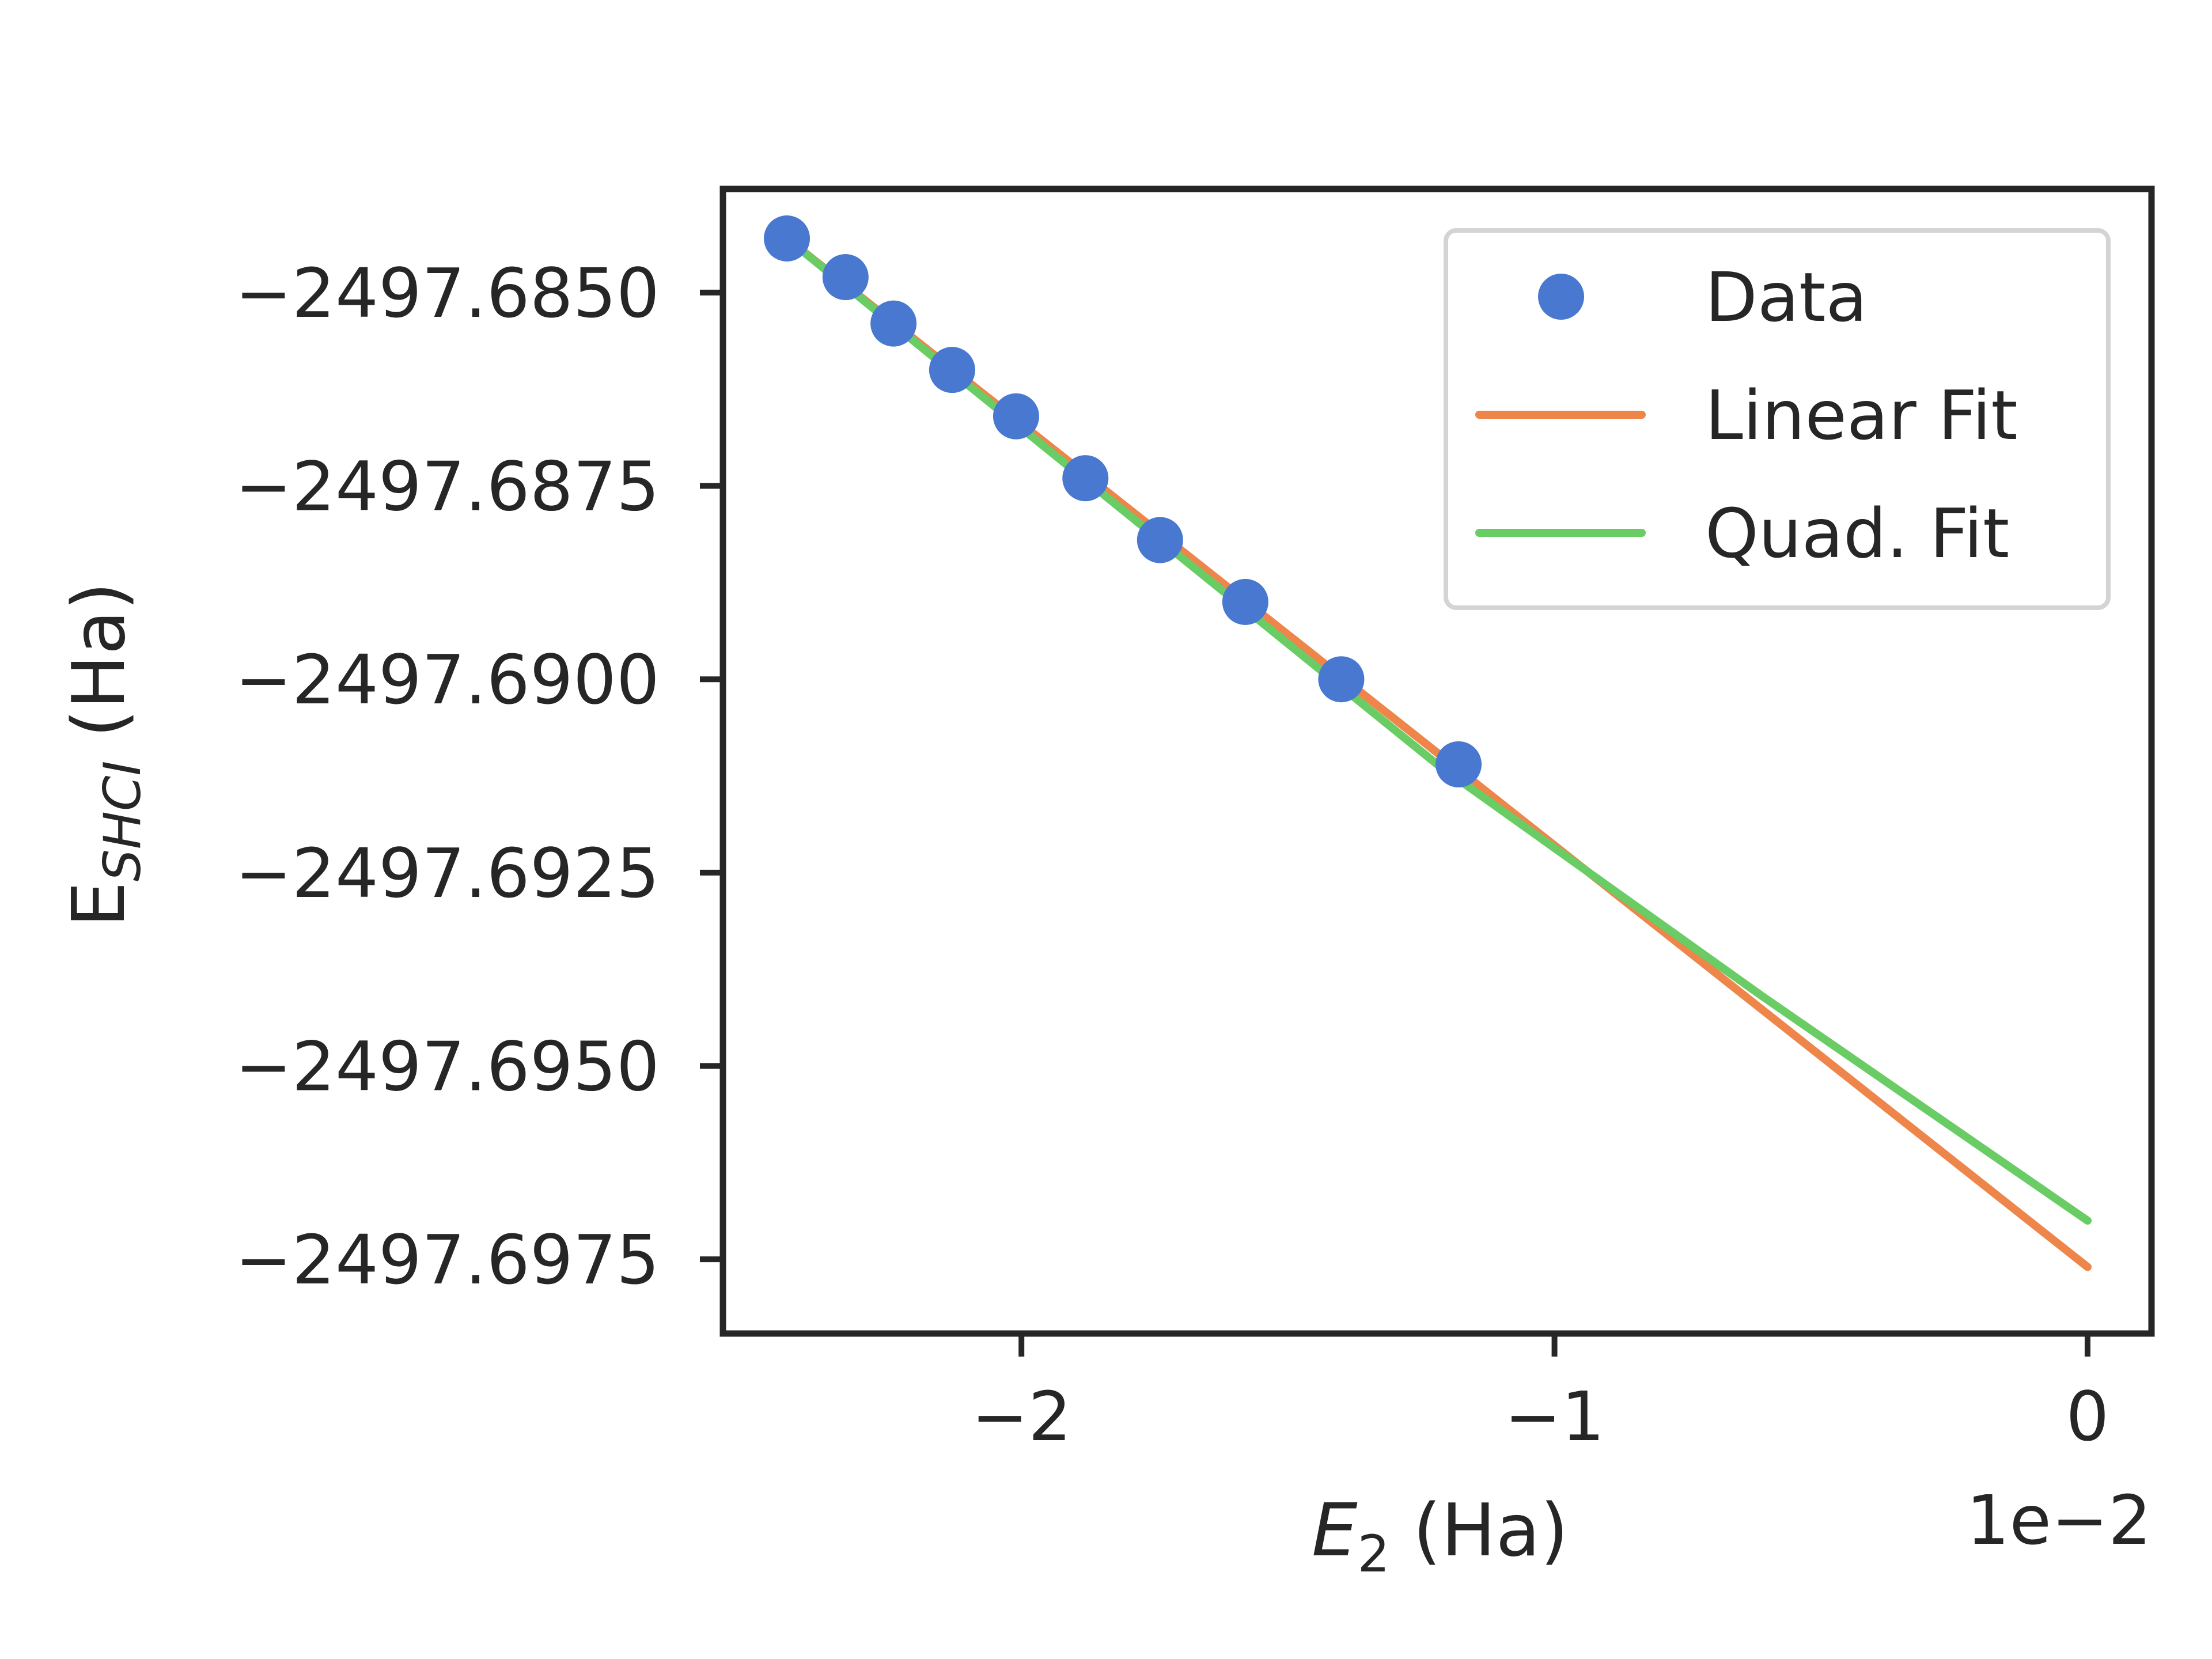 Image resolution: width=2212 pixels, height=1659 pixels. What do you see at coordinates (1561, 297) in the screenshot?
I see `legend-marker-dot` at bounding box center [1561, 297].